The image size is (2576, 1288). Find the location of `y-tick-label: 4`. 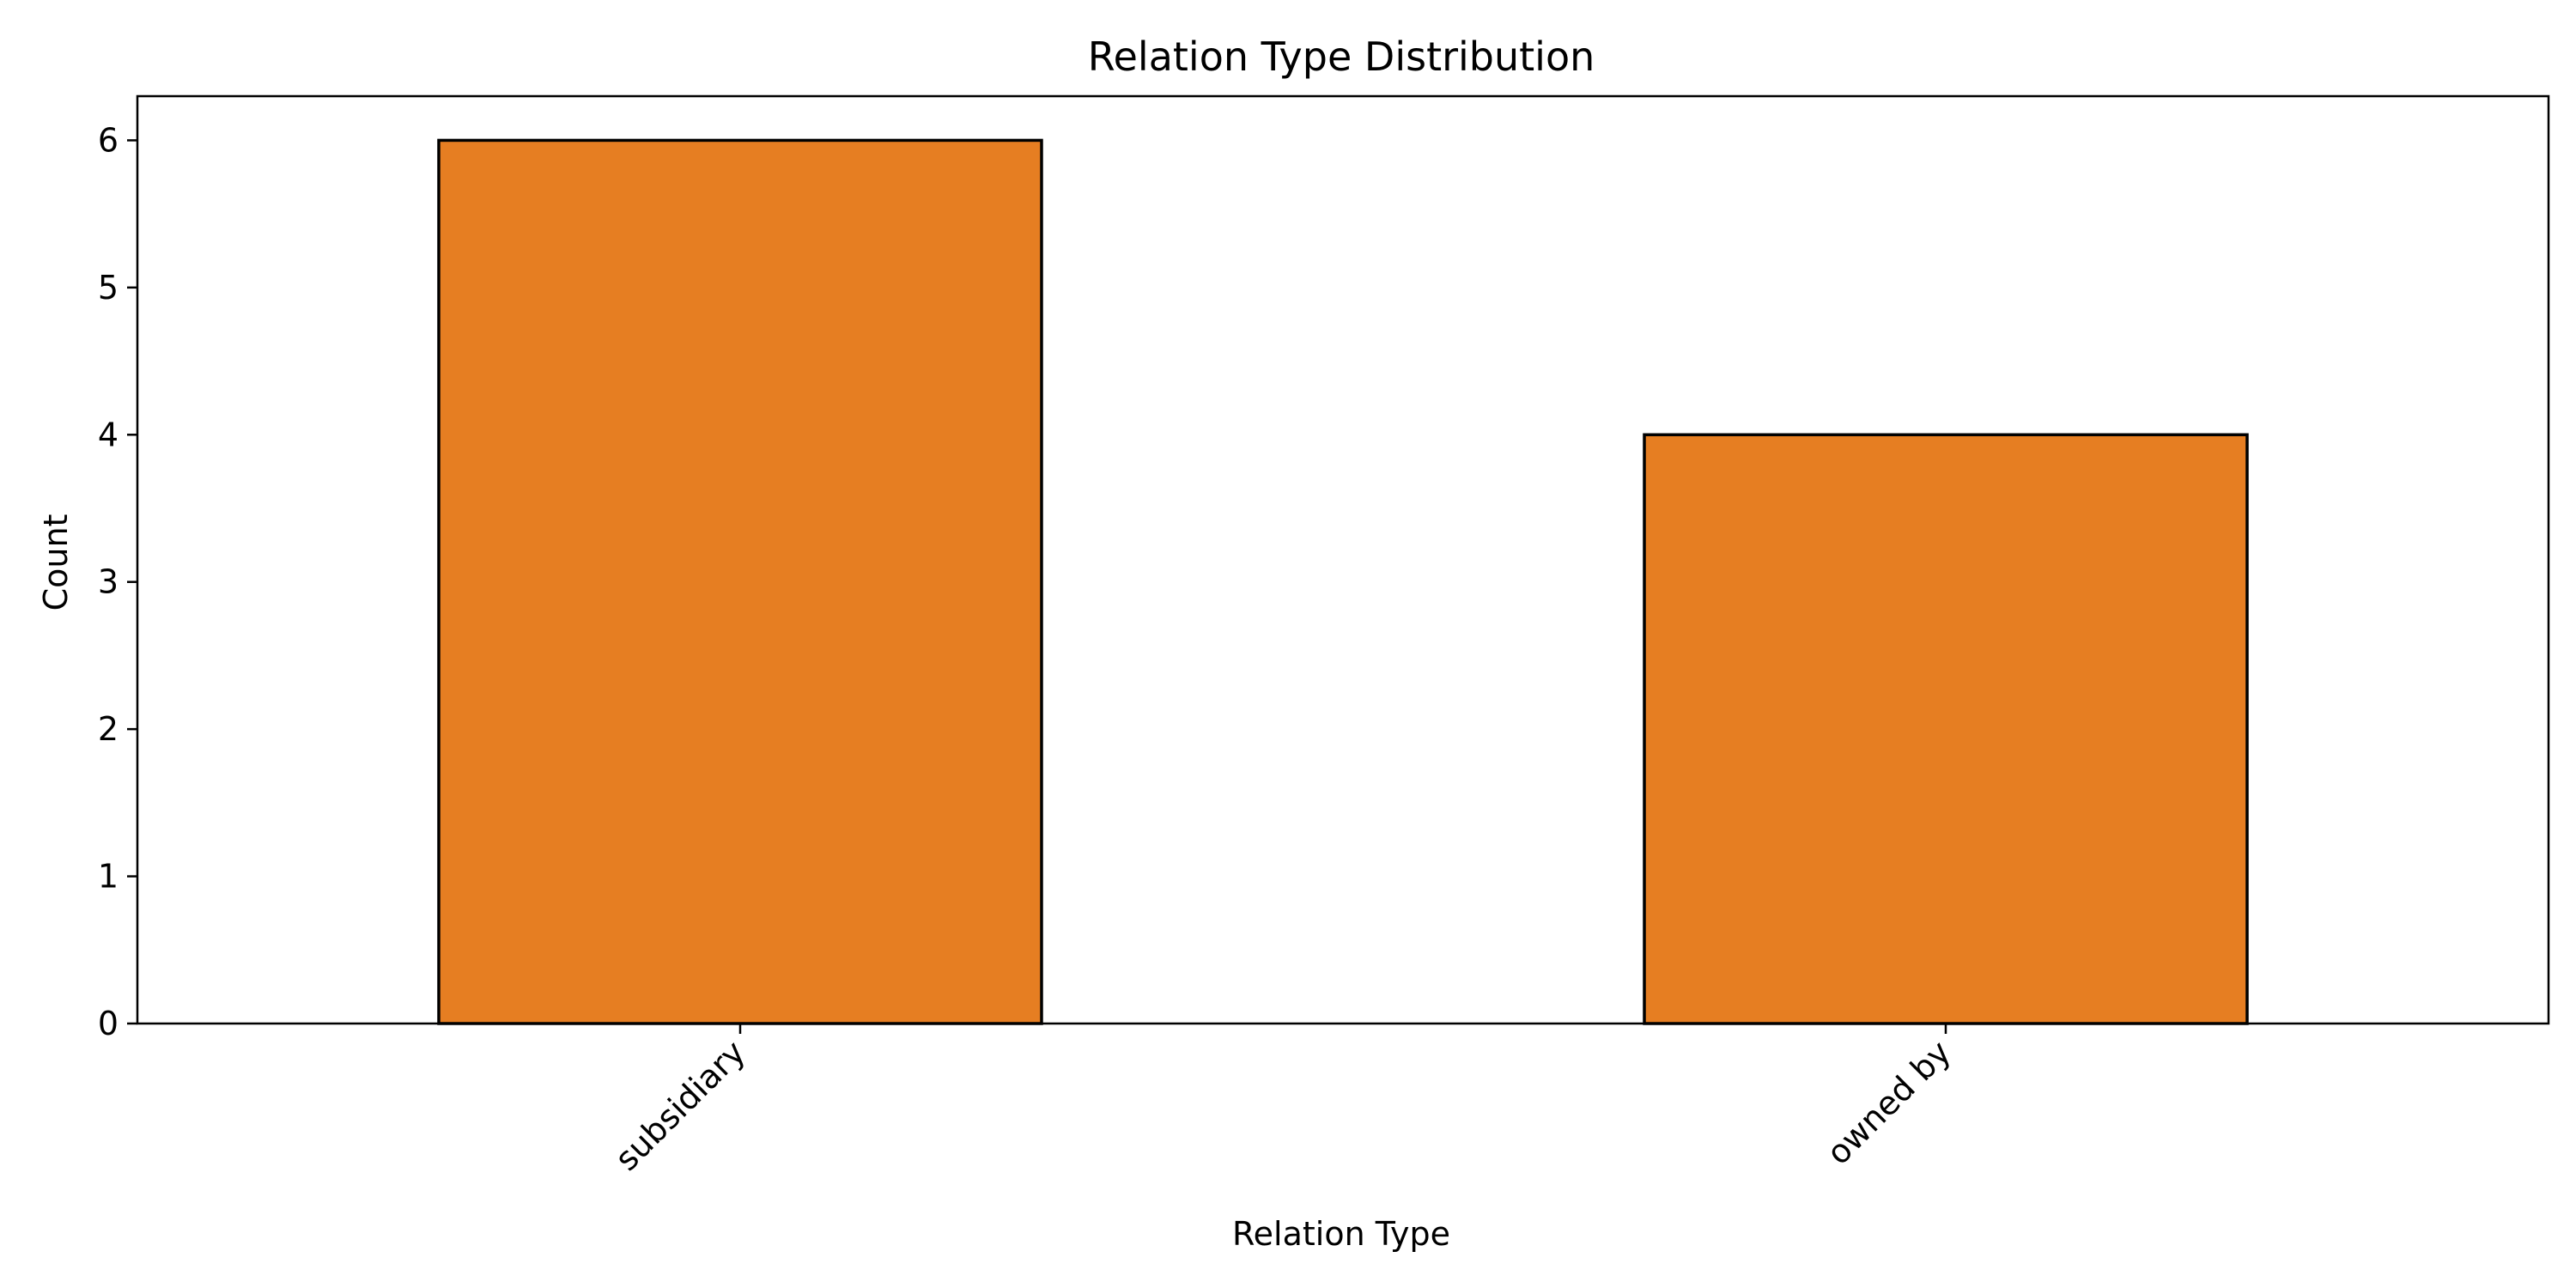

y-tick-label: 4 is located at coordinates (108, 434).